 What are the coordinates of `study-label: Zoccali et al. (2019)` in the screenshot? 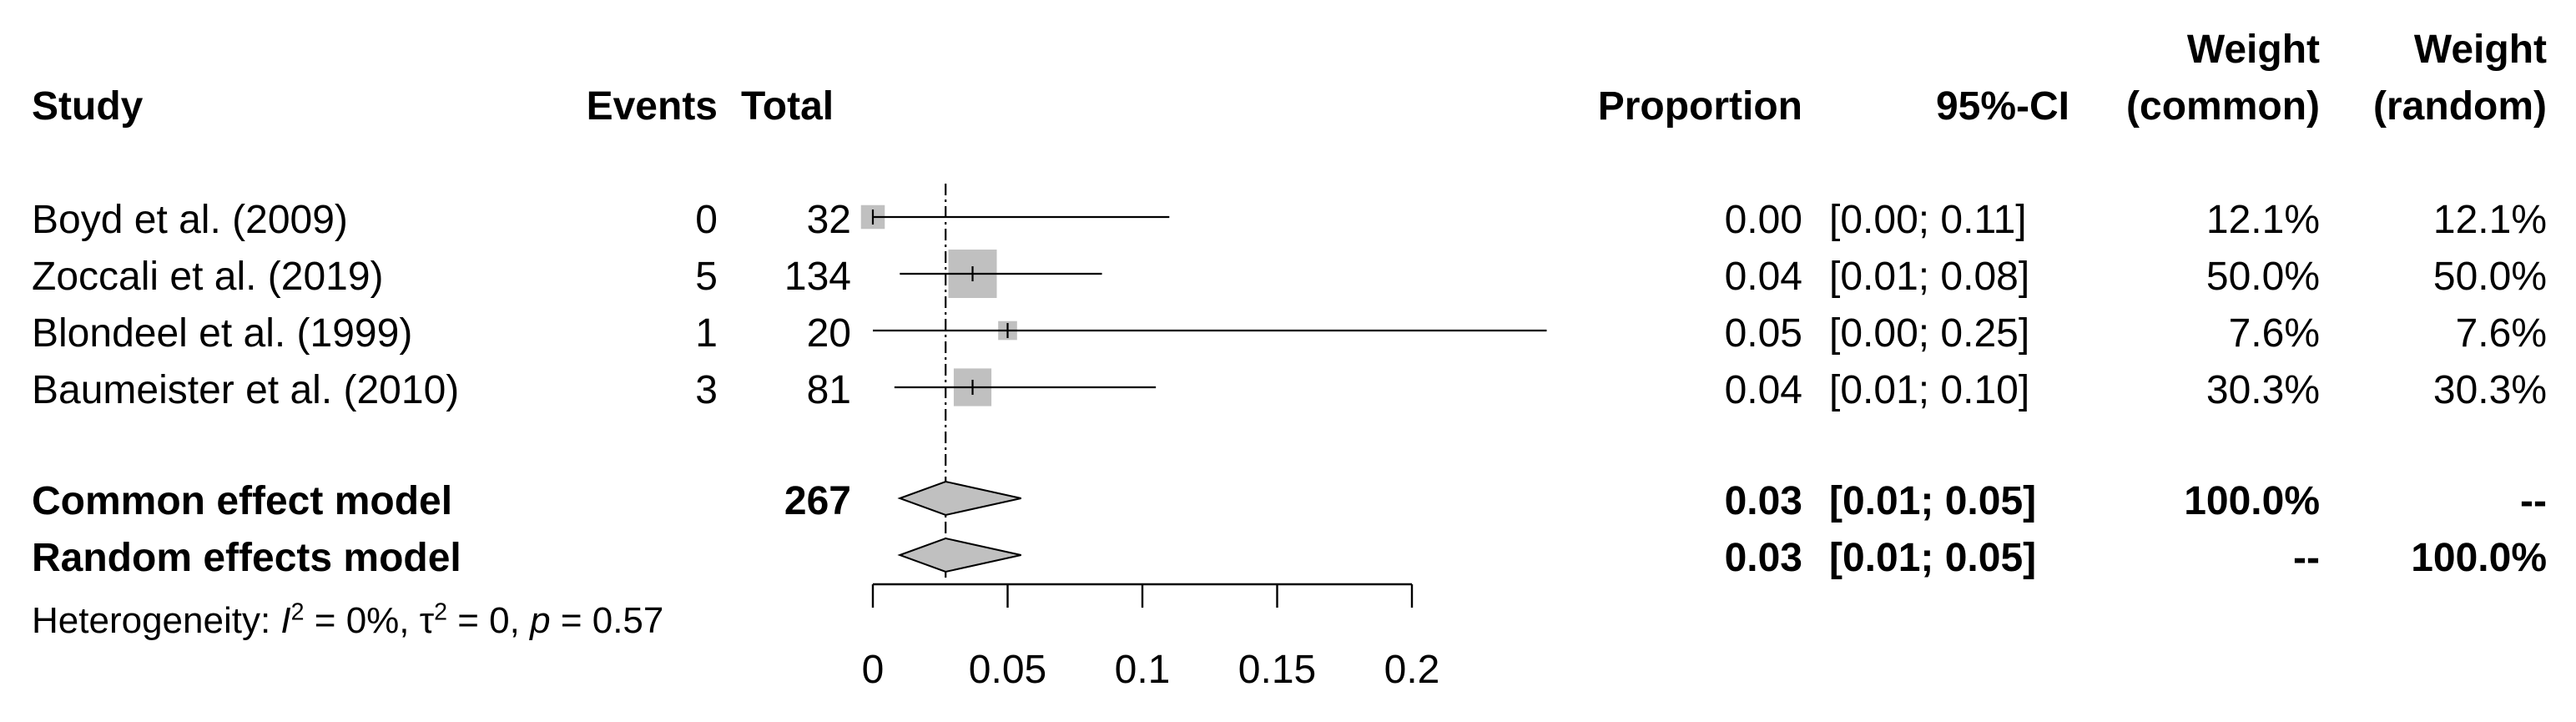 It's located at (208, 277).